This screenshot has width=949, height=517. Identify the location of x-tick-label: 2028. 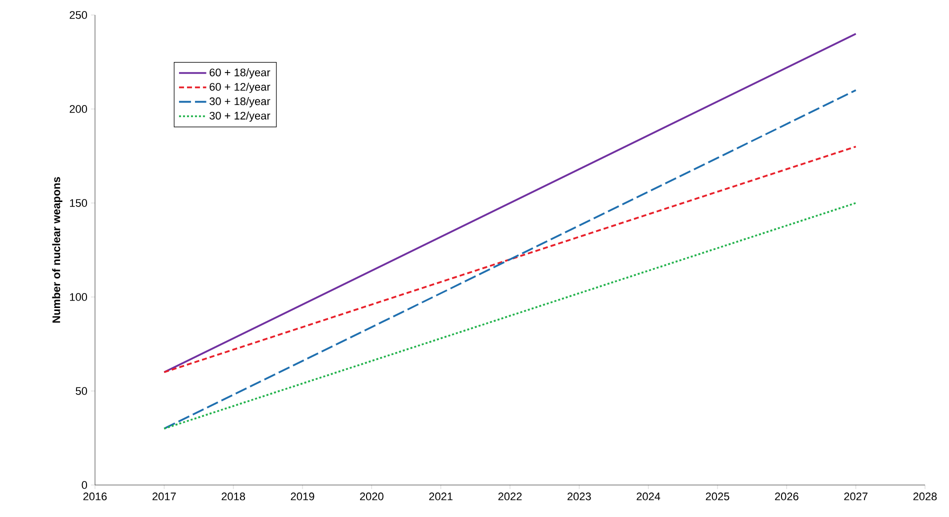
(925, 496).